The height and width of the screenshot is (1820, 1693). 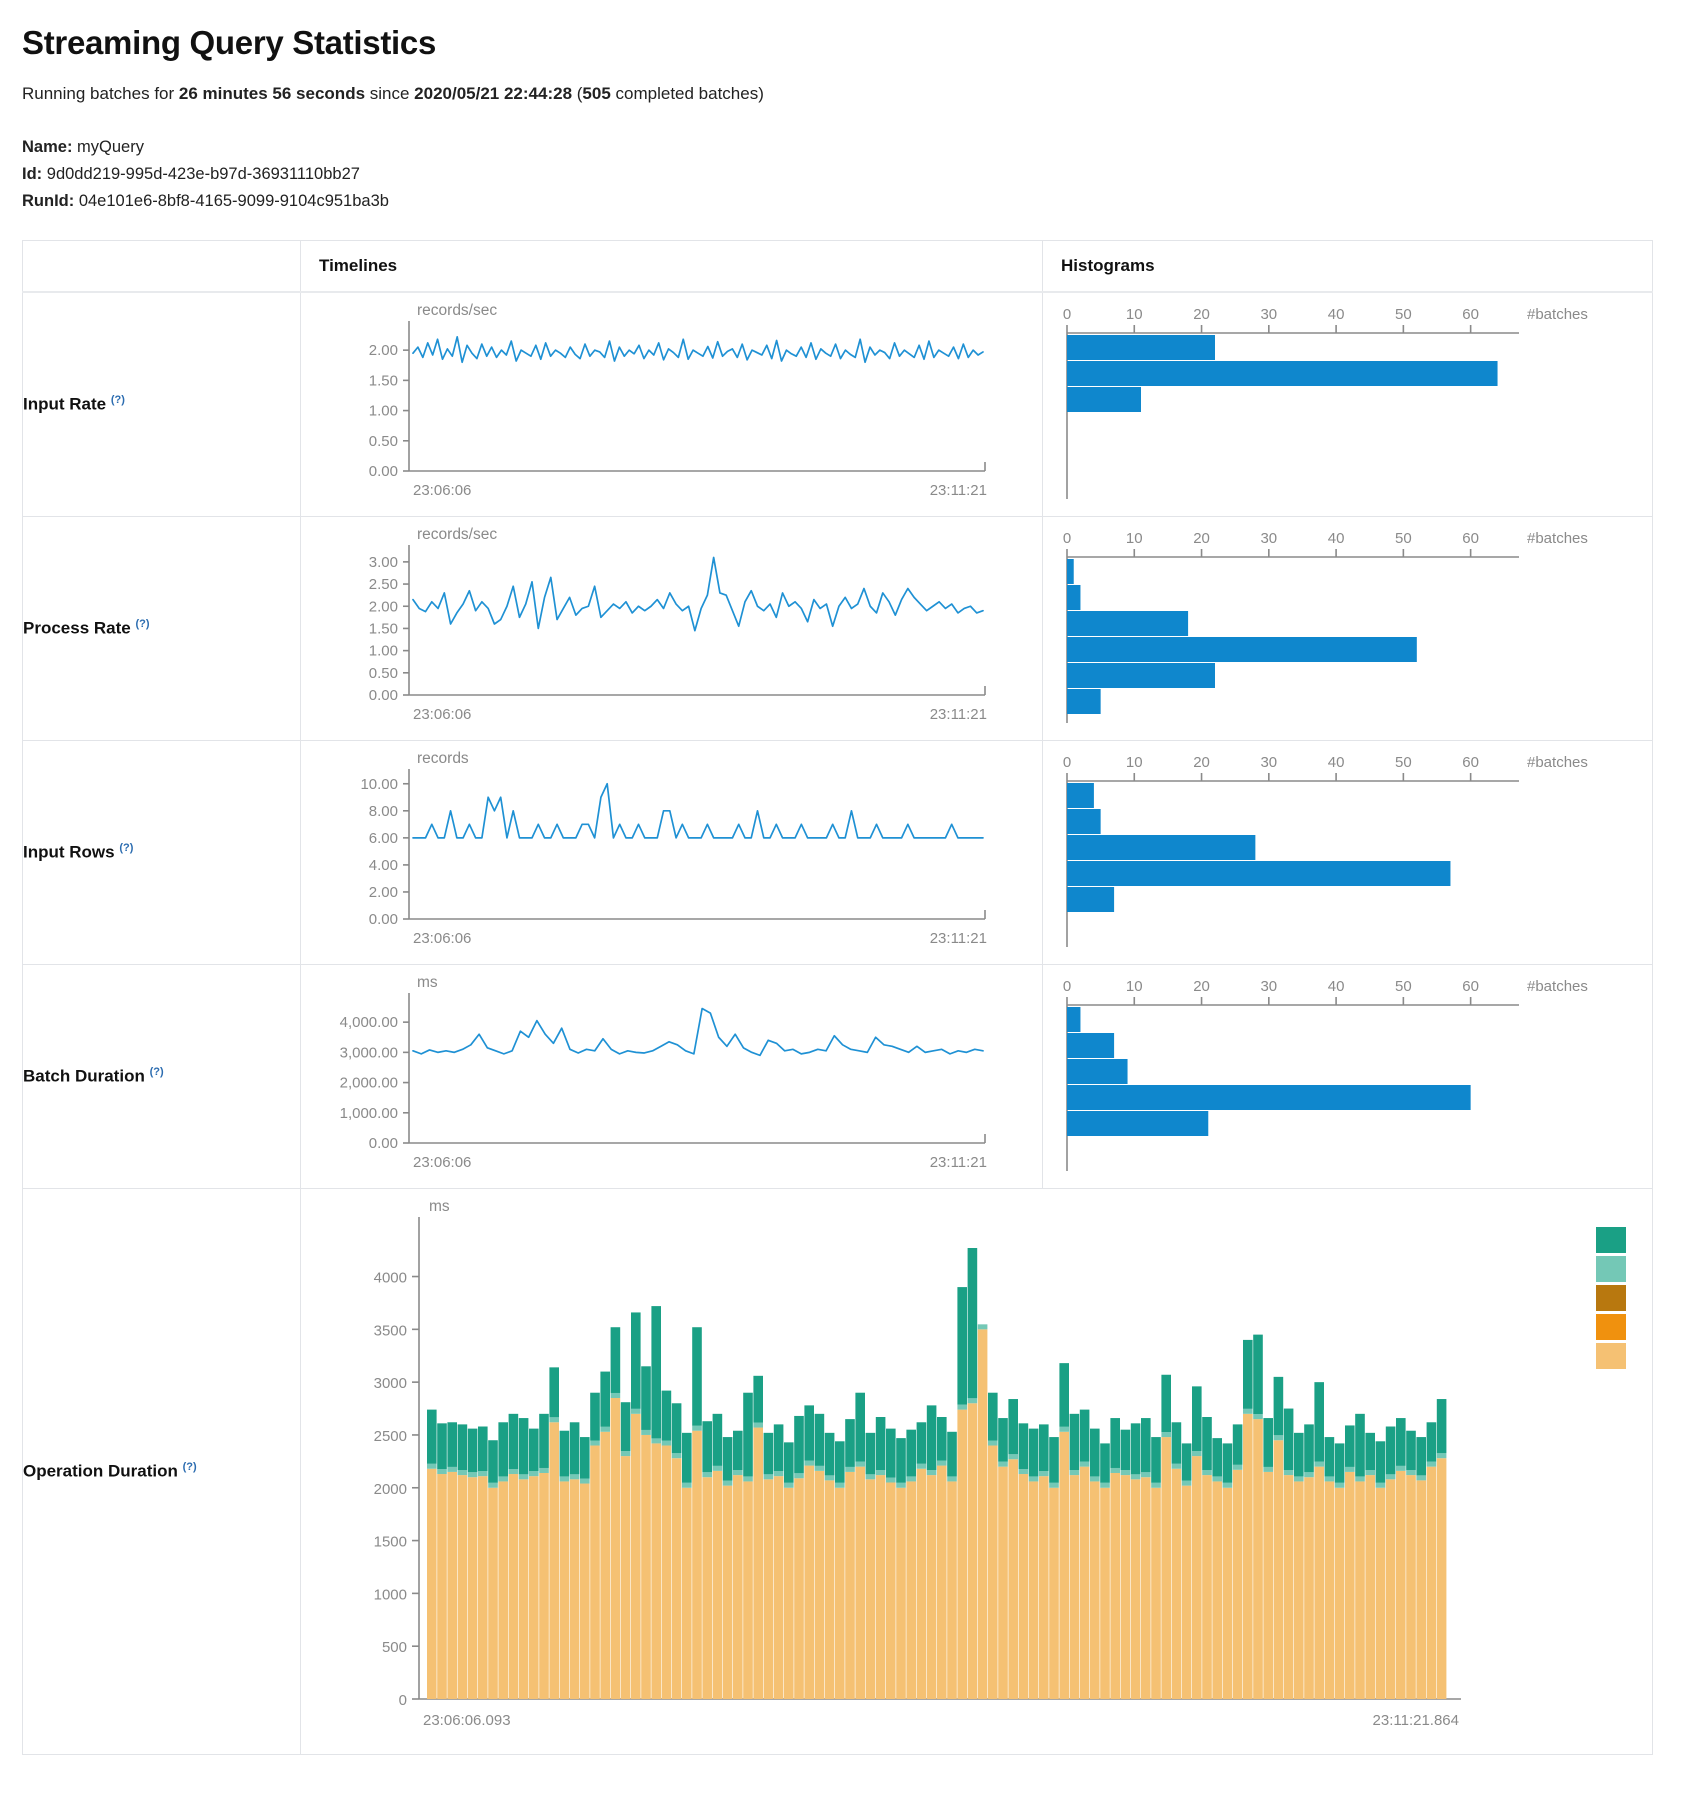 I want to click on histogram-chart-process-rate: 0 10 20 30 40 50 60 #batches, so click(x=1323, y=626).